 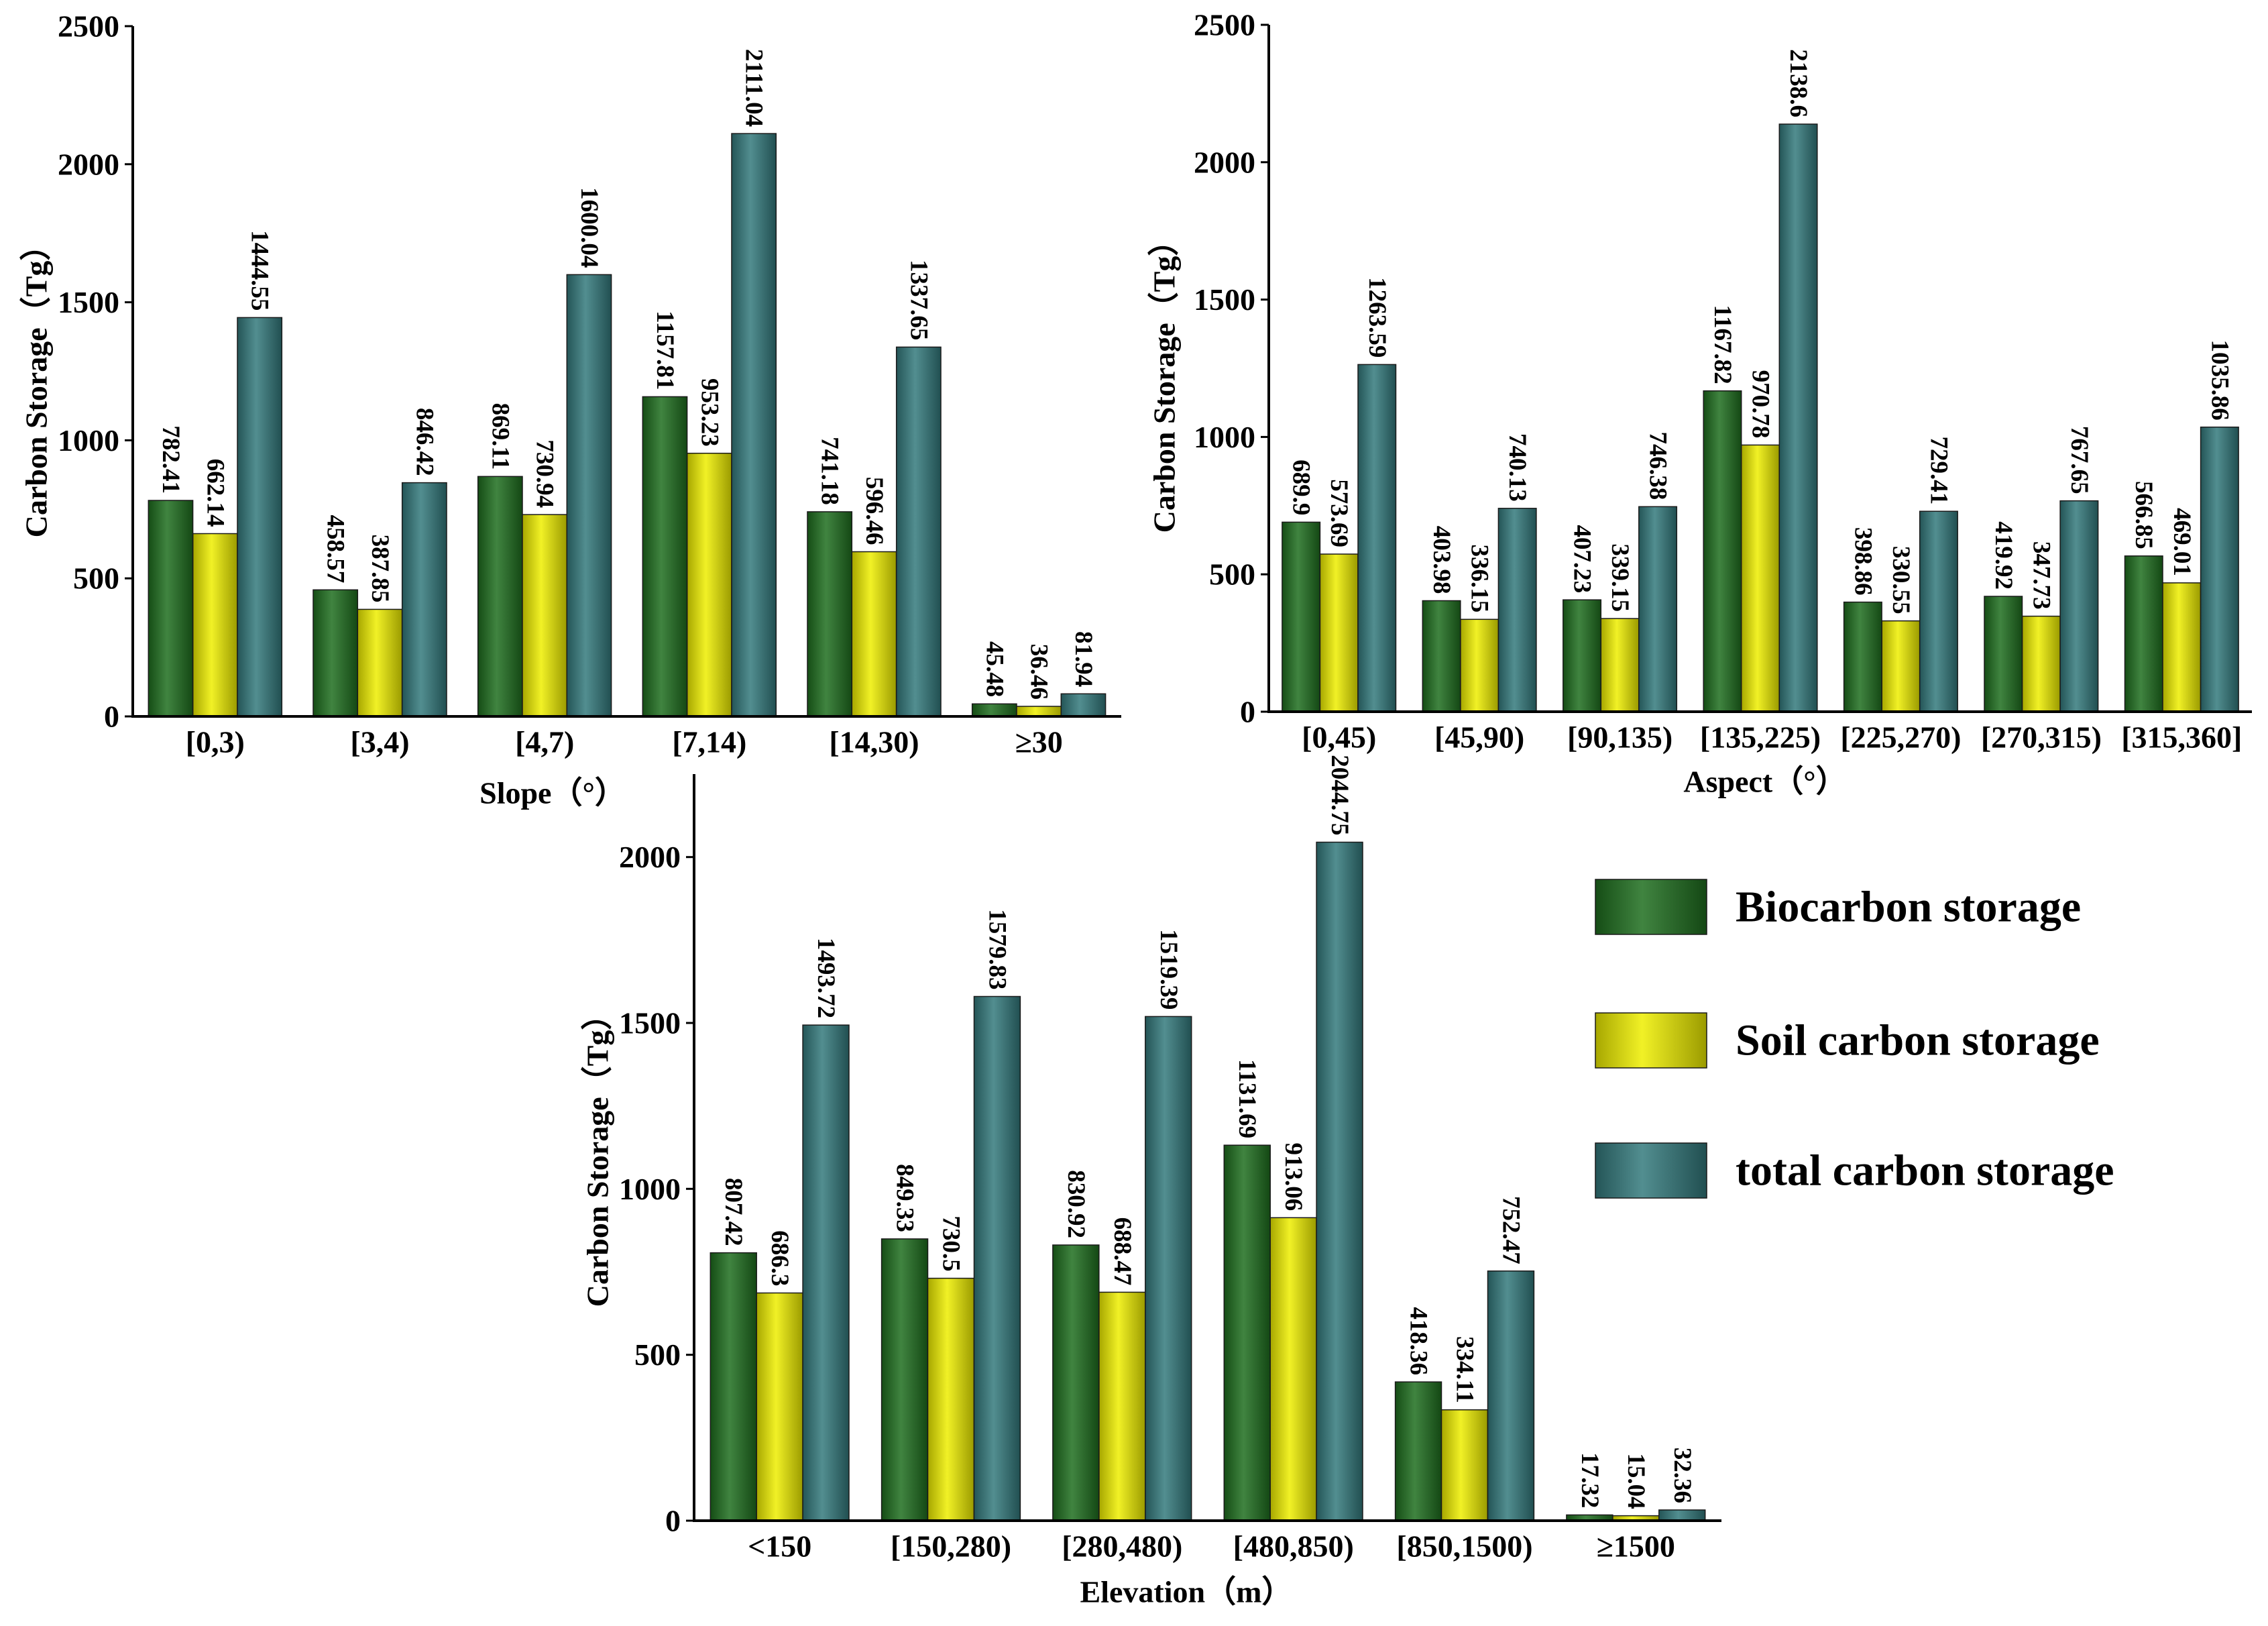 I want to click on data-label-biocarbon: 17.32, so click(x=1589, y=1480).